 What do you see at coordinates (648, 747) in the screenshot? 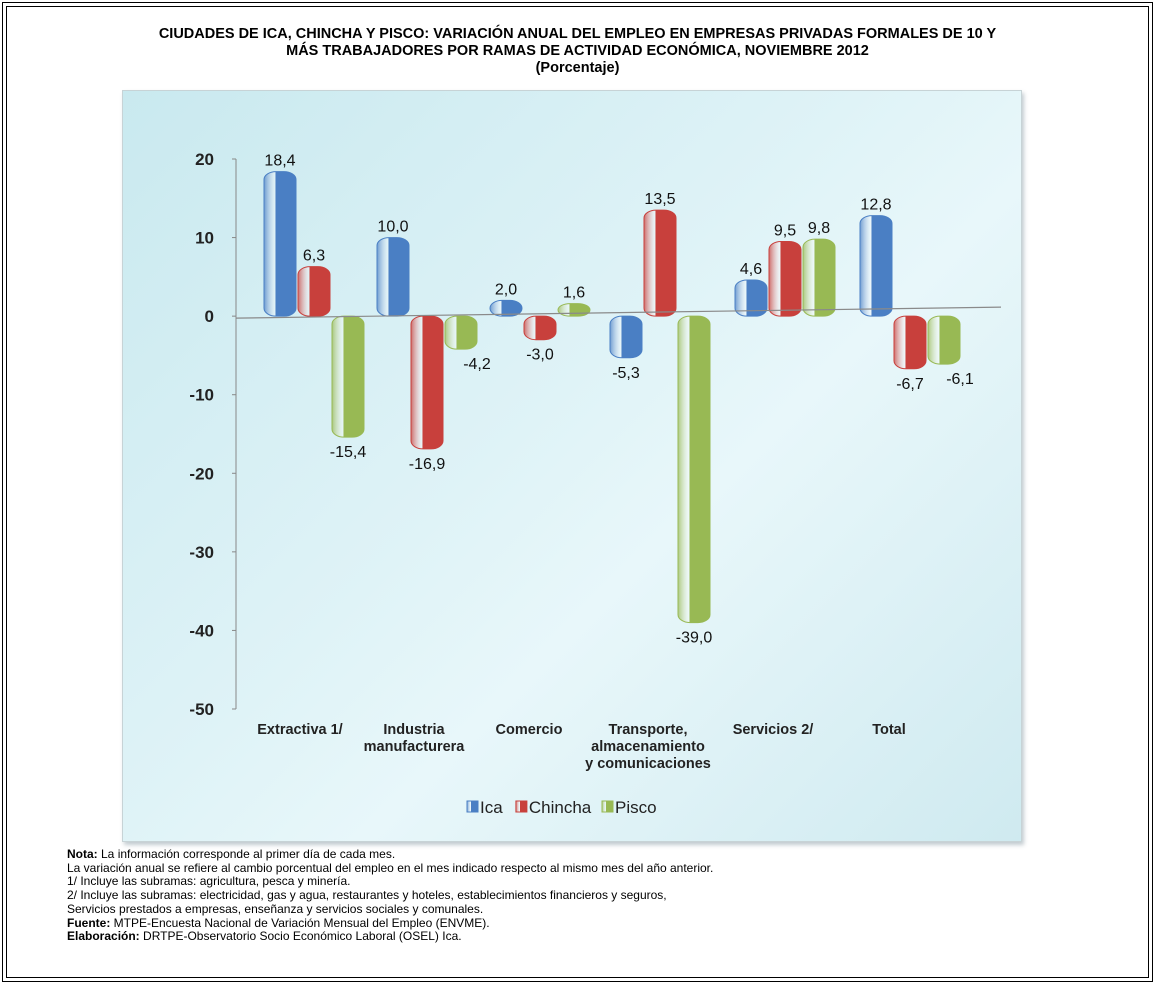
I see `category-label: almacenamiento` at bounding box center [648, 747].